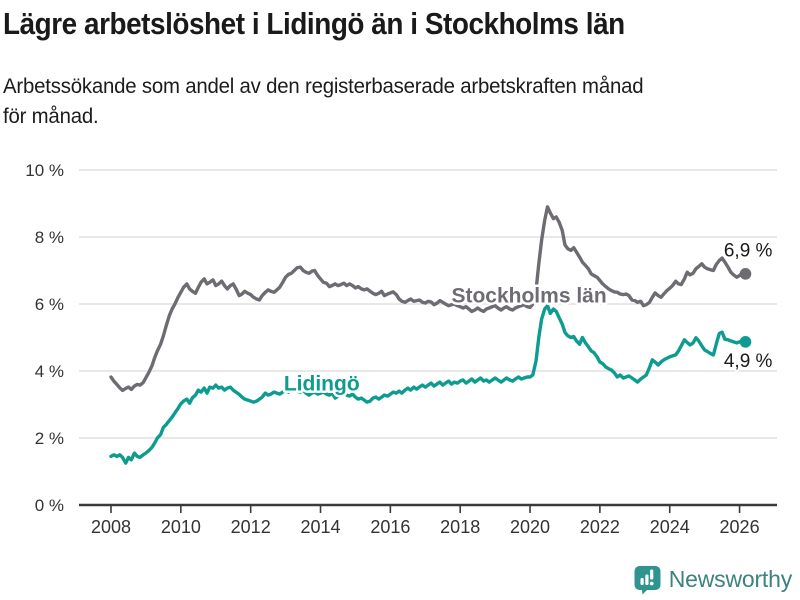  I want to click on exclamation-dot-glyph, so click(651, 583).